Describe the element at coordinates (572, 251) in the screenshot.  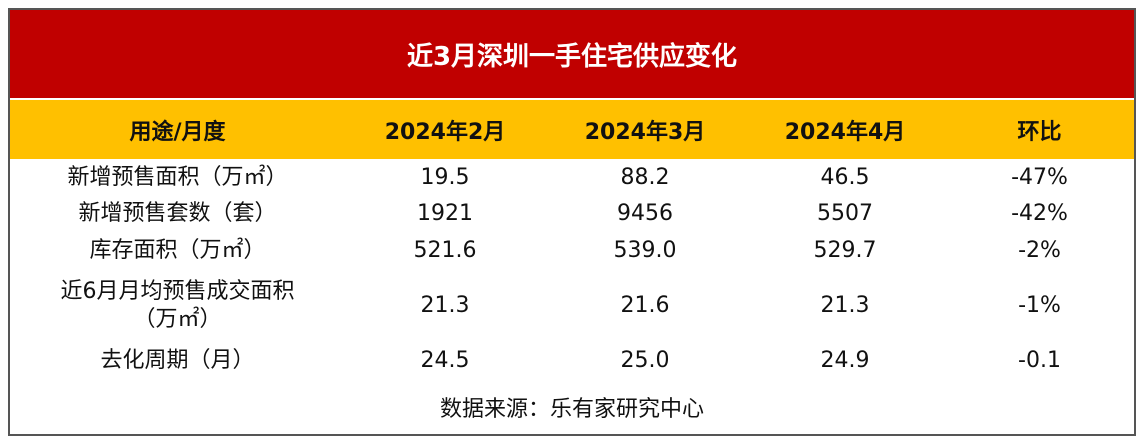
I see `data-row: 库存面积（万㎡） 521.6 539.0 529.7 -2%` at that location.